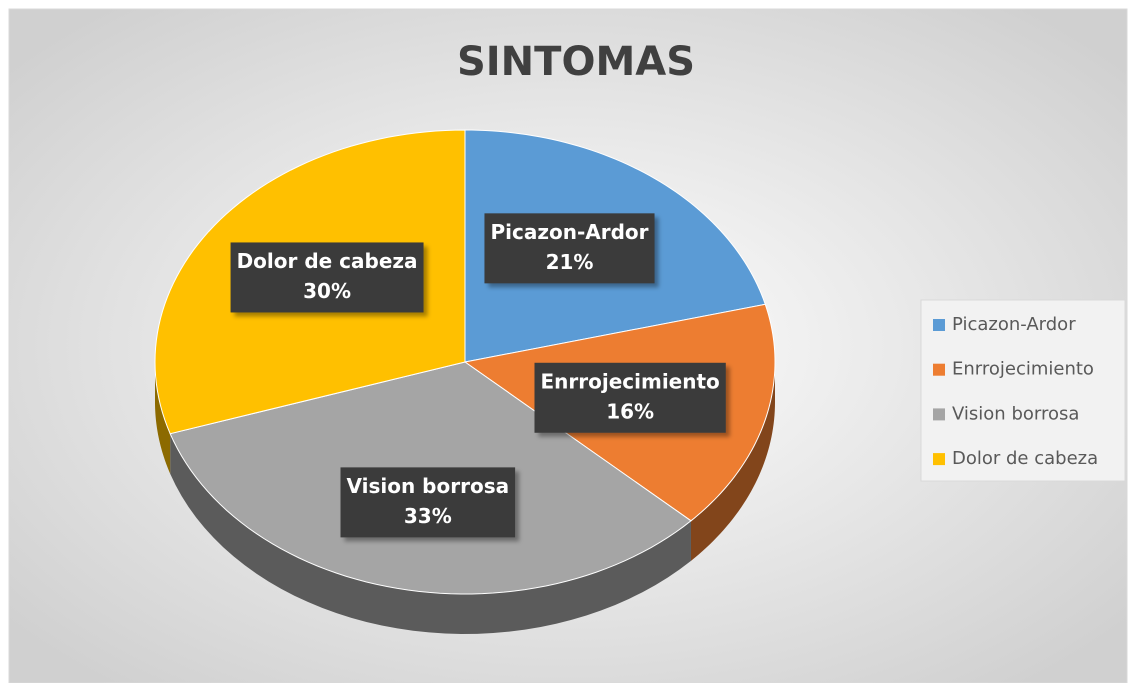 The height and width of the screenshot is (683, 1129). What do you see at coordinates (629, 381) in the screenshot?
I see `data-label-category: Enrrojecimiento` at bounding box center [629, 381].